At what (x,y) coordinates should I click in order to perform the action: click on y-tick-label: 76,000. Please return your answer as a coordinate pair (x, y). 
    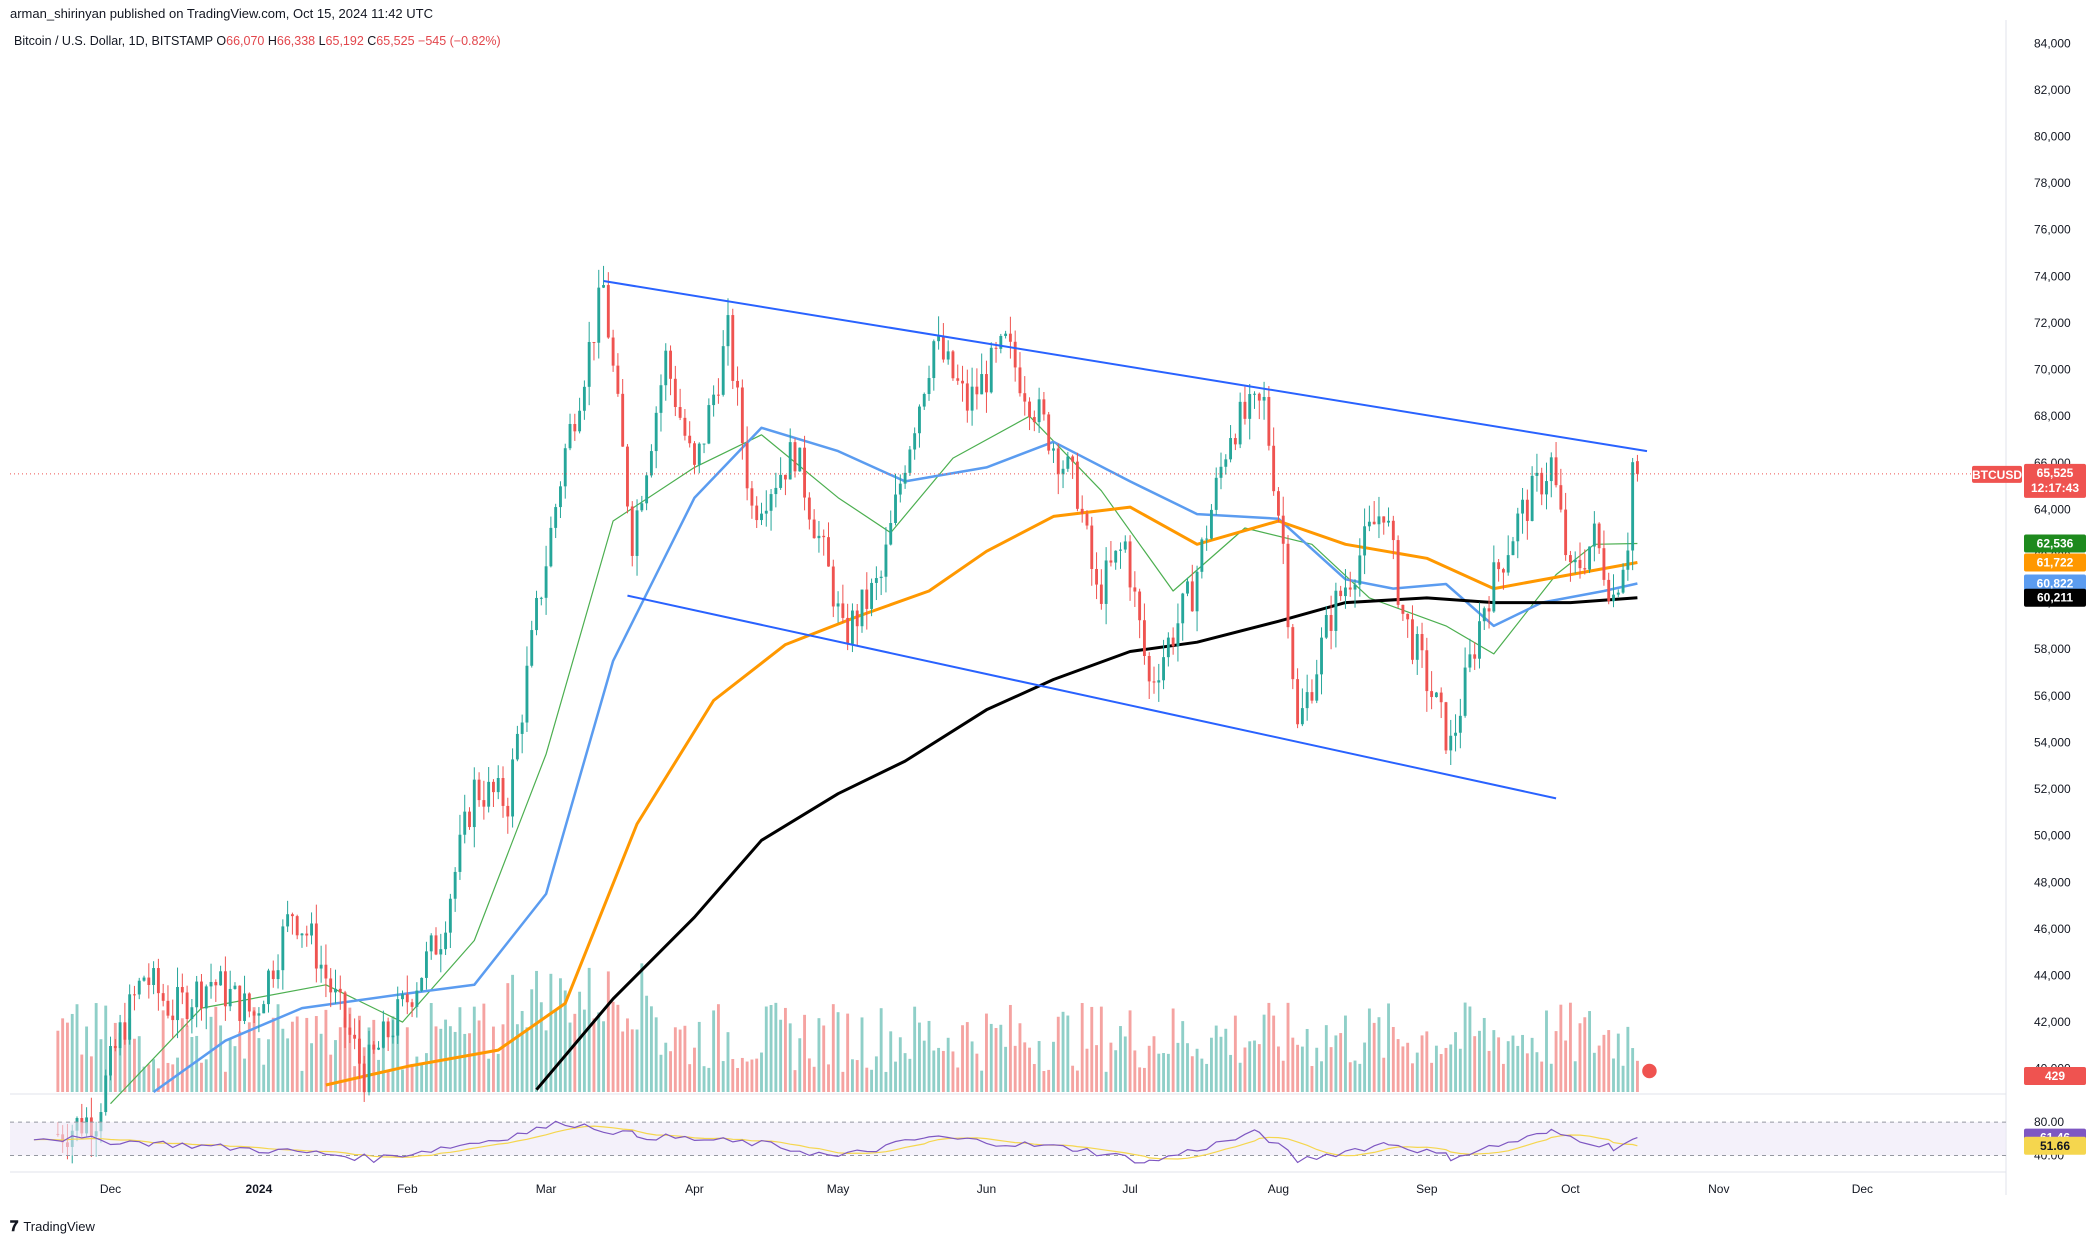
    Looking at the image, I should click on (2052, 230).